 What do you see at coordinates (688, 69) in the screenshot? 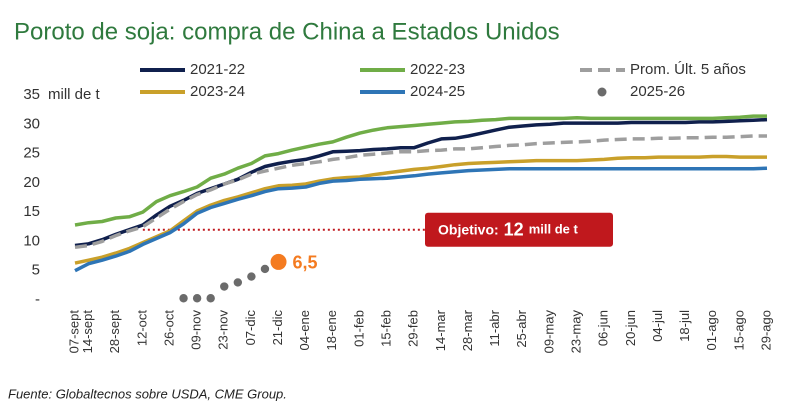
I see `legend-label: Prom. Últ. 5 años` at bounding box center [688, 69].